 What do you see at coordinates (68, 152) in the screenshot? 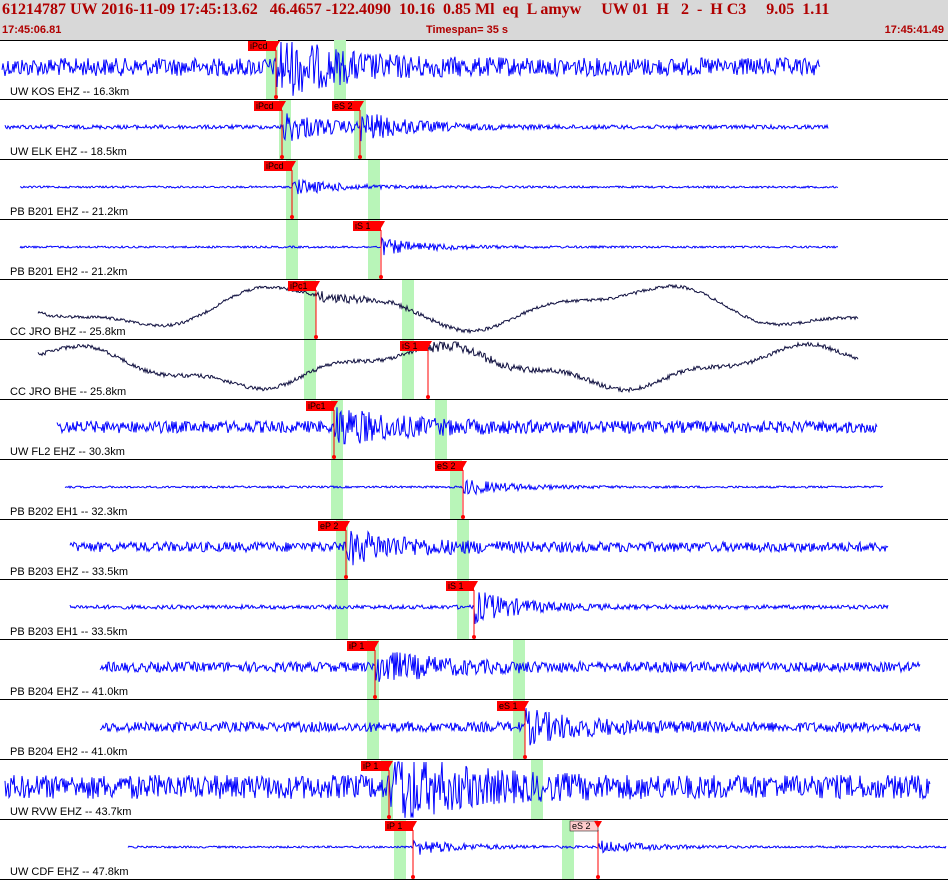
I see `station-label: UW ELK EHZ -- 18.5km` at bounding box center [68, 152].